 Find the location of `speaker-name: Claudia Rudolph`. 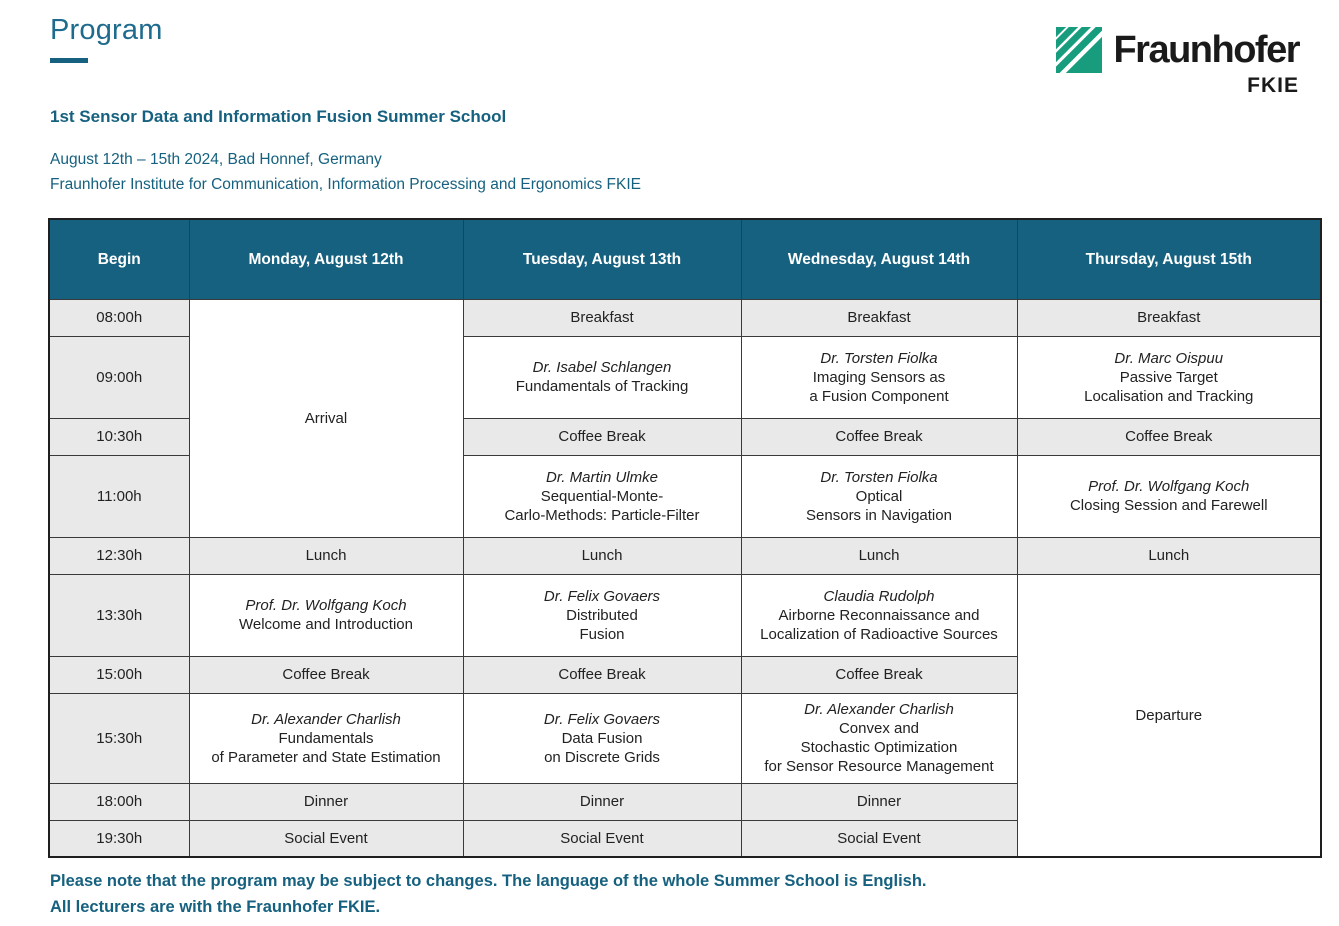

speaker-name: Claudia Rudolph is located at coordinates (879, 596).